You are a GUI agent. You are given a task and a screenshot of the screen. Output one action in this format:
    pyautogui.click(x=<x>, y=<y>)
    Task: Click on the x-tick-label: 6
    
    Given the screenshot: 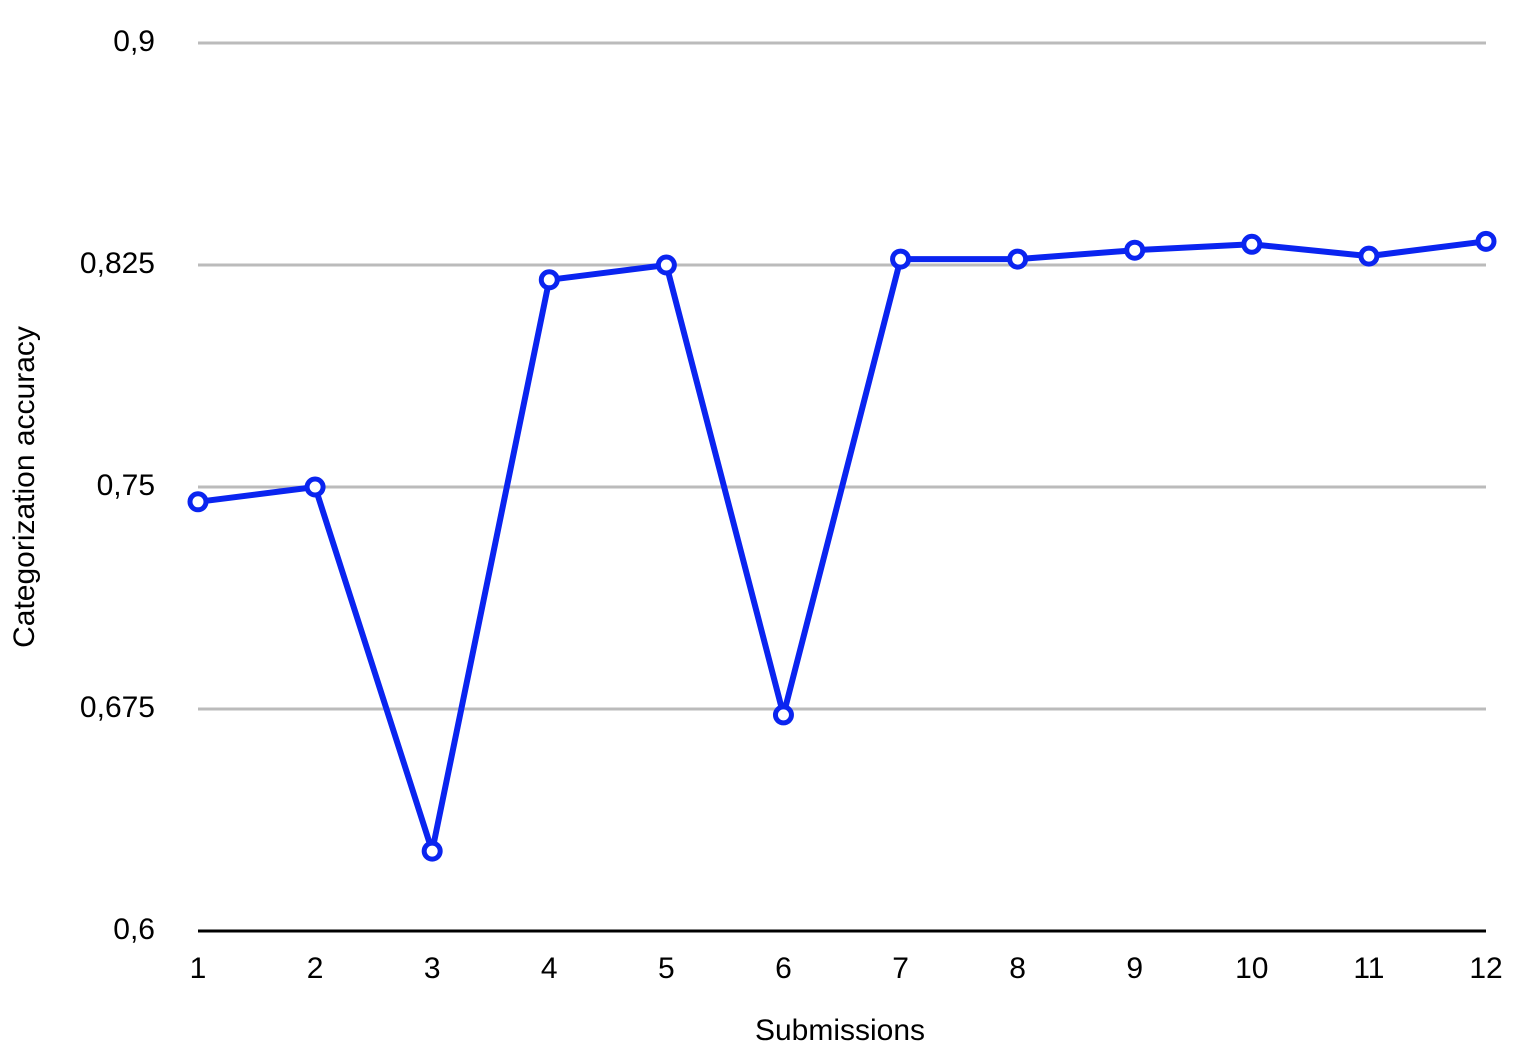 What is the action you would take?
    pyautogui.click(x=783, y=968)
    